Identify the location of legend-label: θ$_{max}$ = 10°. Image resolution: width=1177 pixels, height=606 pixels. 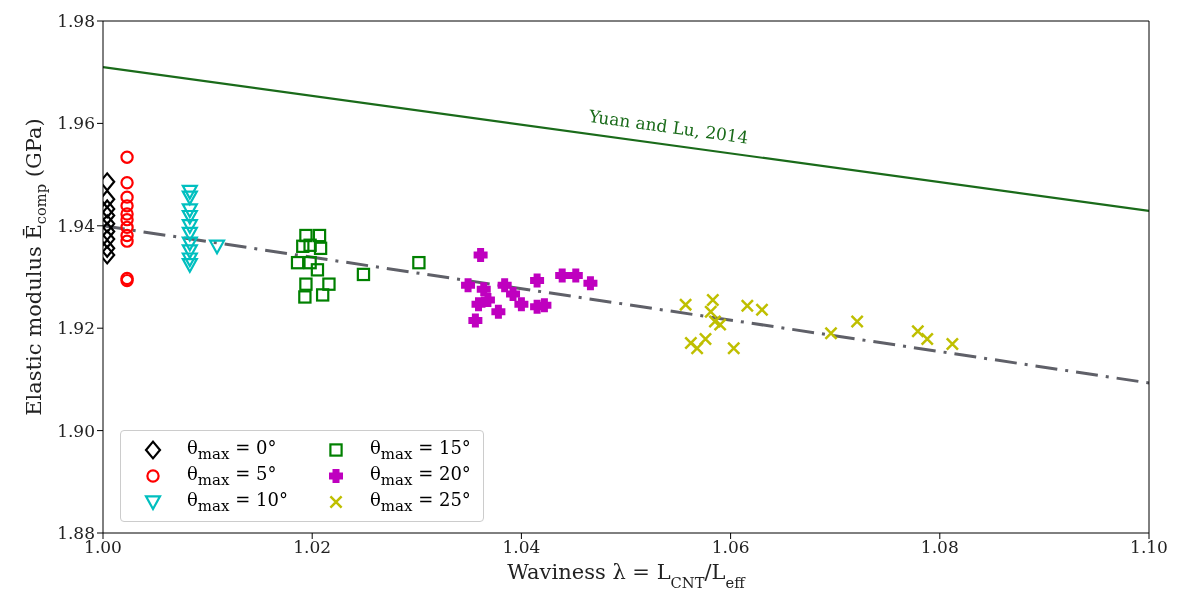
(237, 502).